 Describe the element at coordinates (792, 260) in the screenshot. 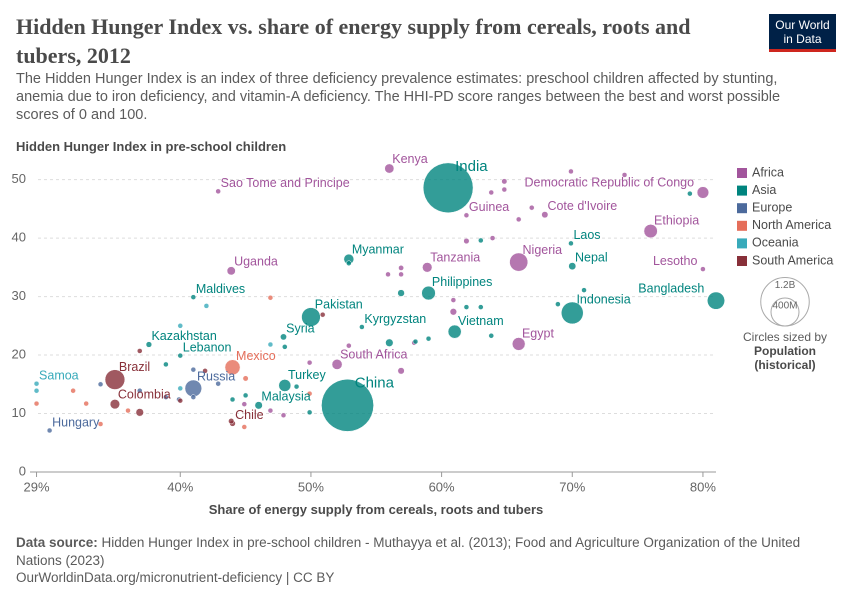

I see `legend-label: South America` at that location.